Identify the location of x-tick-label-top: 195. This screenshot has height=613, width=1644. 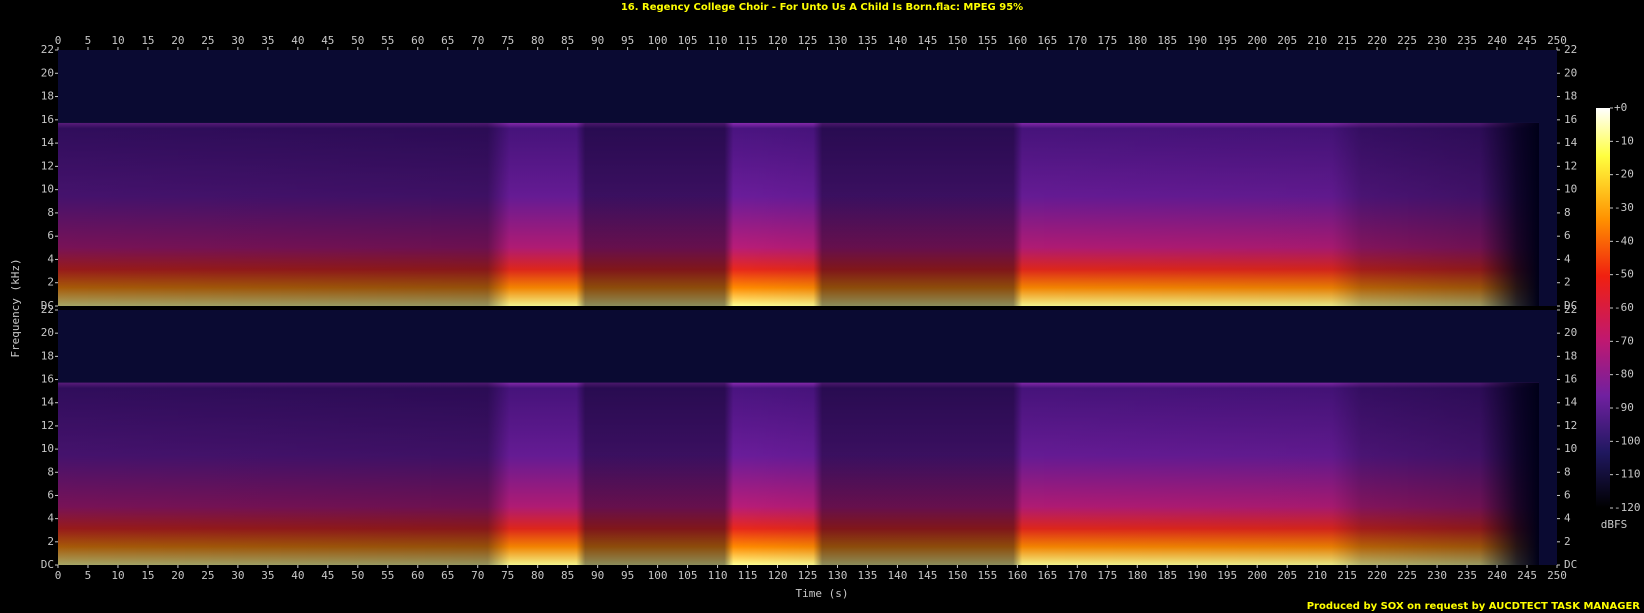
(1227, 40).